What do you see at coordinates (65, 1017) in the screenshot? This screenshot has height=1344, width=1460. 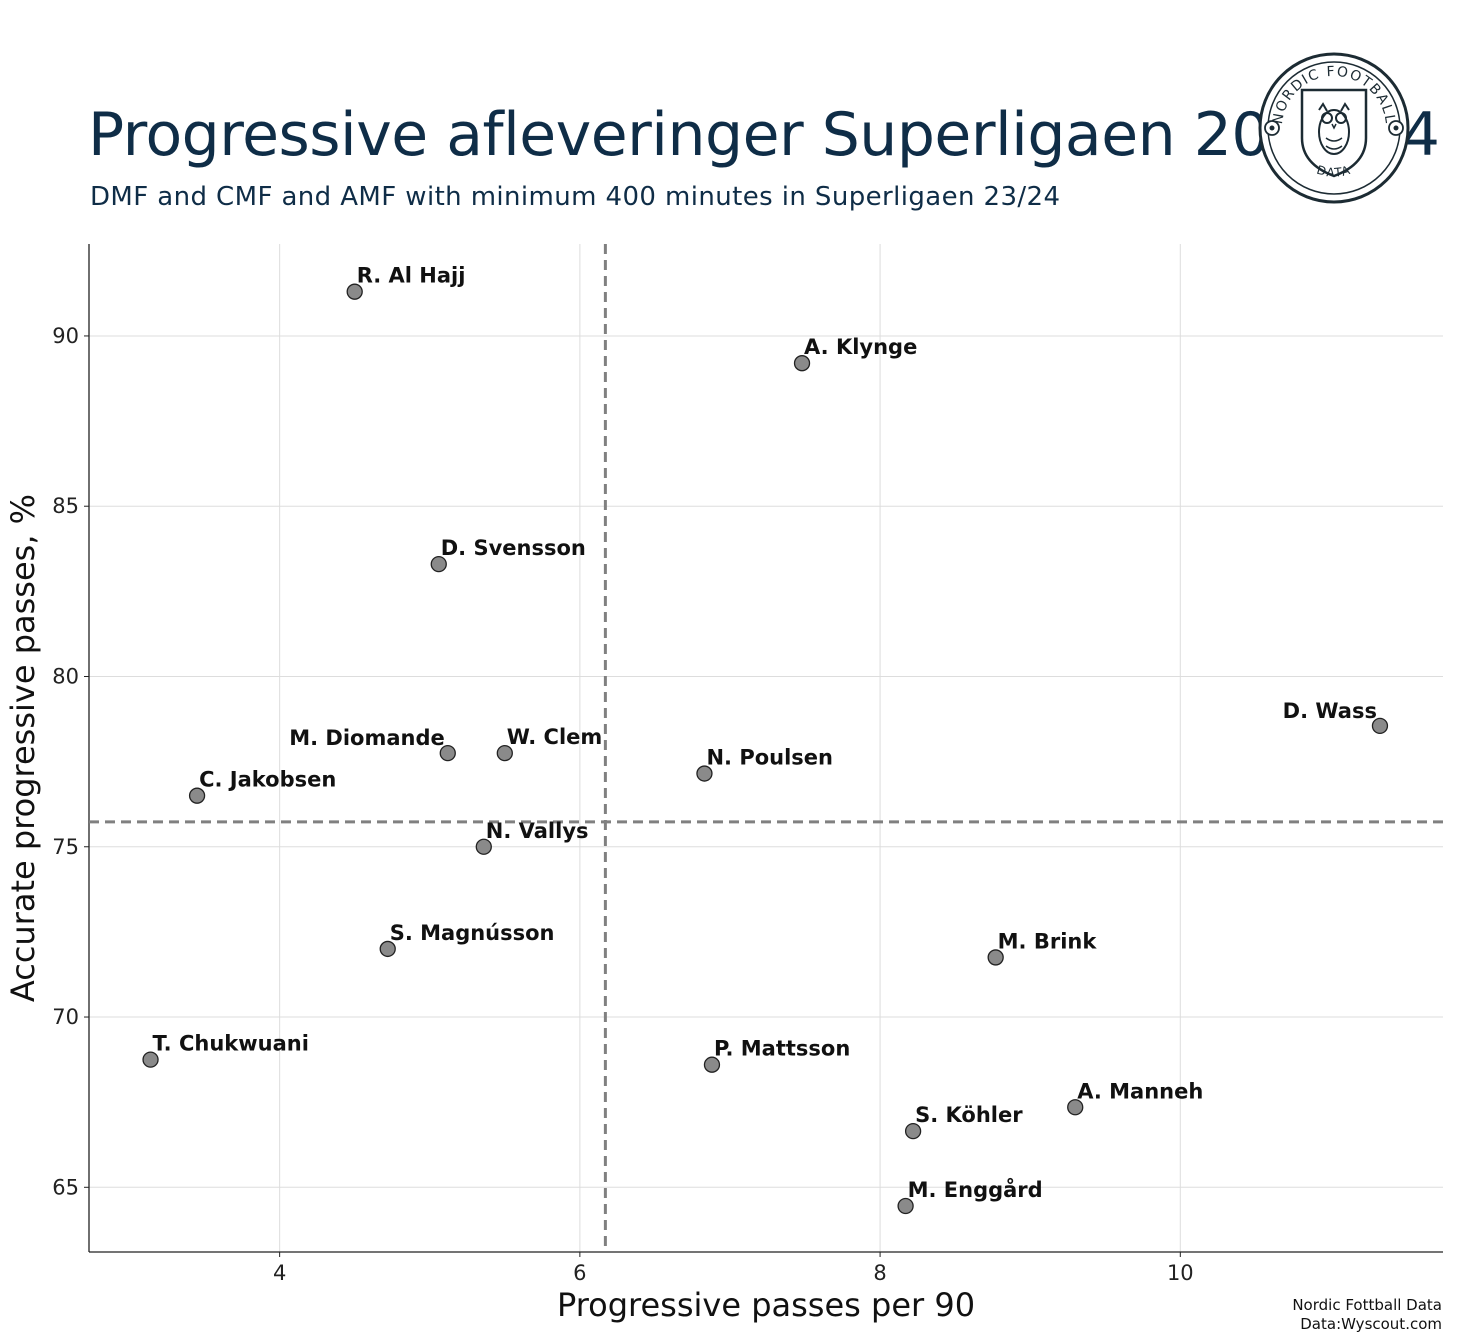 I see `y-tick-label: 70` at bounding box center [65, 1017].